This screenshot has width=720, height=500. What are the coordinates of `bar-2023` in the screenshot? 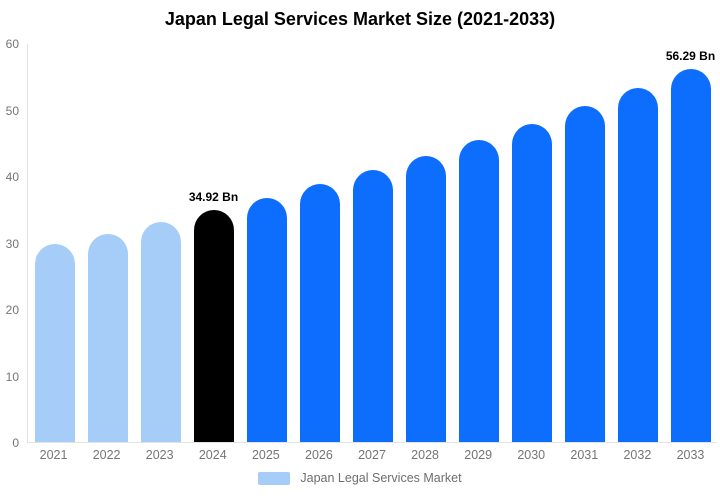 It's located at (160, 332).